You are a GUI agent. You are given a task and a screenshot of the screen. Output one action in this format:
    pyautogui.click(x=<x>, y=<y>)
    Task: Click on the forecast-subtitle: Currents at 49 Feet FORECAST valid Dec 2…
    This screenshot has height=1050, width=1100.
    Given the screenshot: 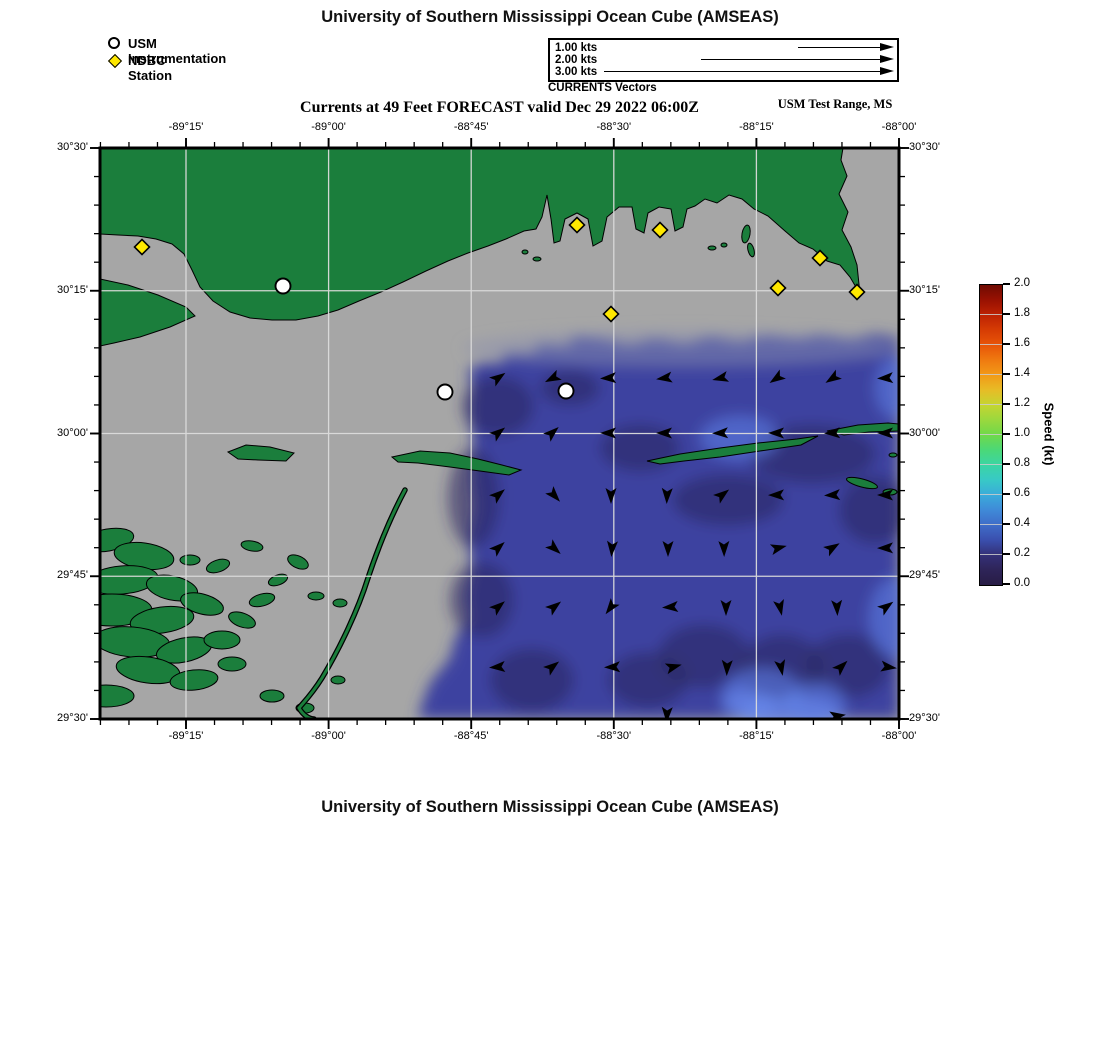 What is the action you would take?
    pyautogui.click(x=499, y=107)
    